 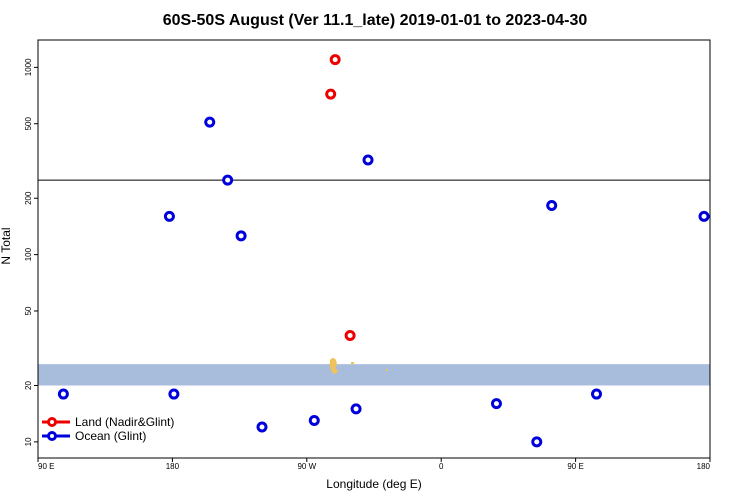 What do you see at coordinates (373, 484) in the screenshot?
I see `x-axis-label: Longitude (deg E)` at bounding box center [373, 484].